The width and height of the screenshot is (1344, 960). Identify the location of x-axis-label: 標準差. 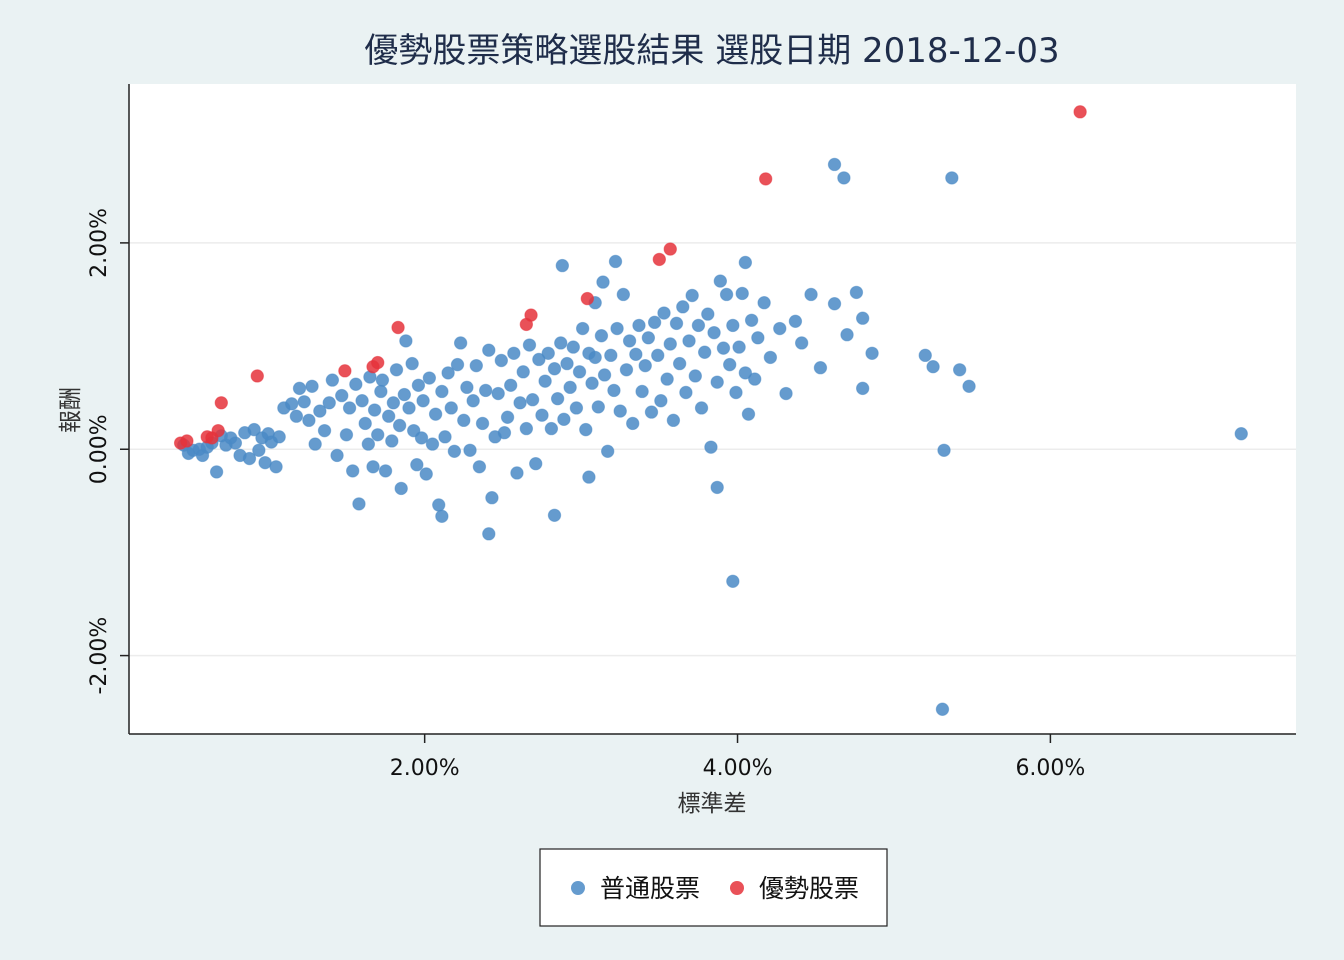
(712, 804).